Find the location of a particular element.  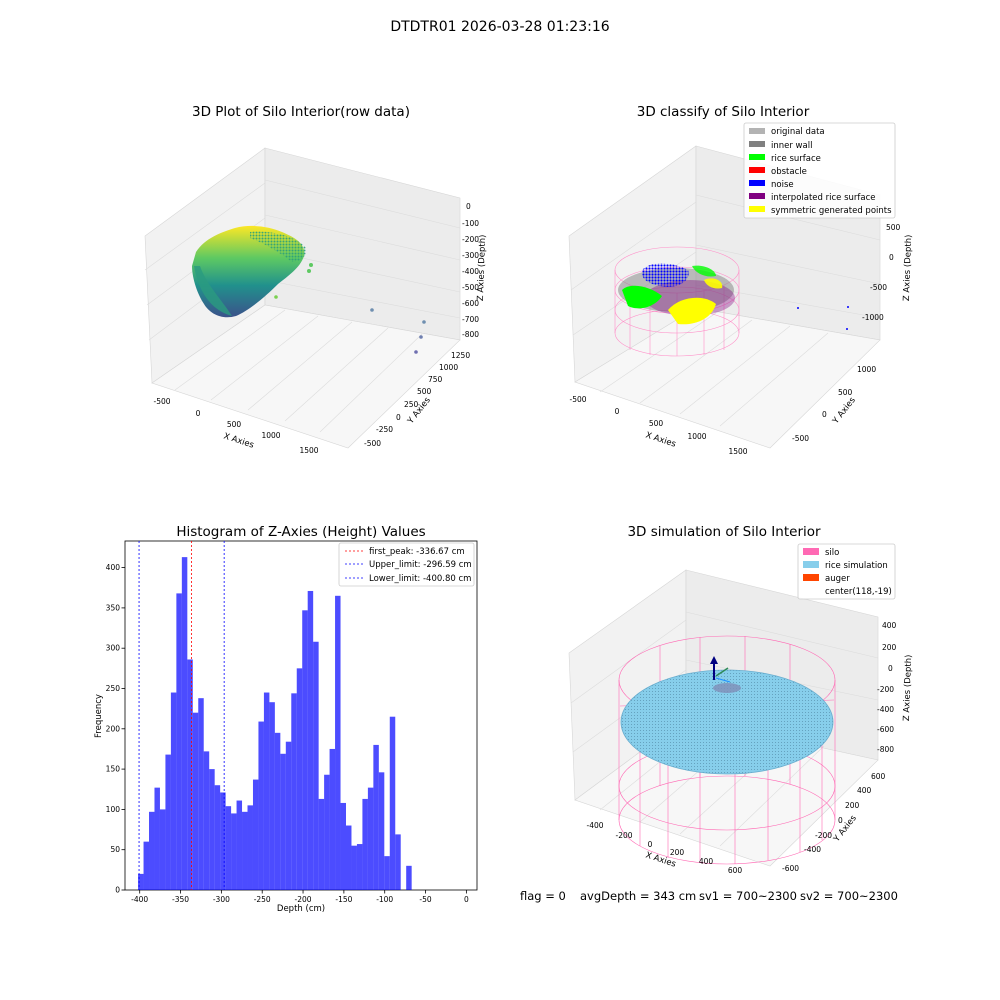

classify-y-tick: 0 is located at coordinates (824, 414).